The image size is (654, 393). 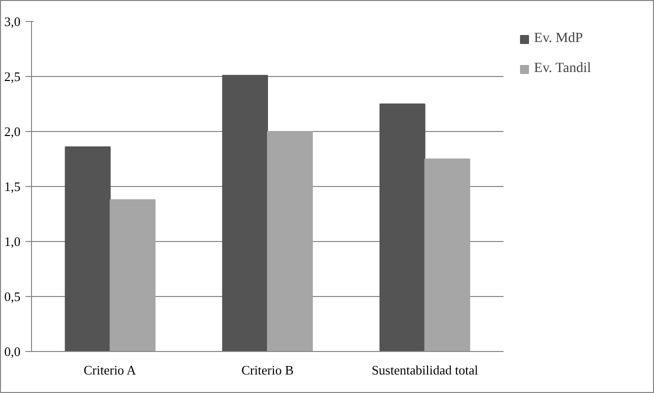 I want to click on x-tick-label: Criterio B, so click(x=267, y=370).